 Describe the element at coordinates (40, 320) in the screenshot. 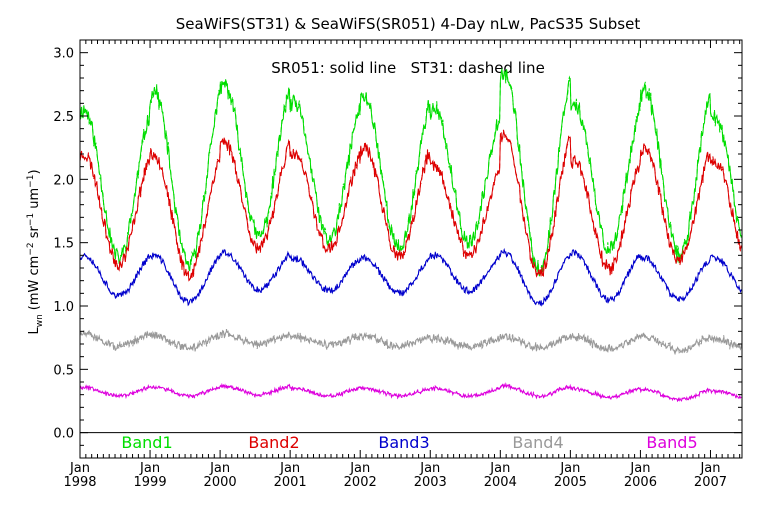

I see `y-label-sub: wn` at that location.